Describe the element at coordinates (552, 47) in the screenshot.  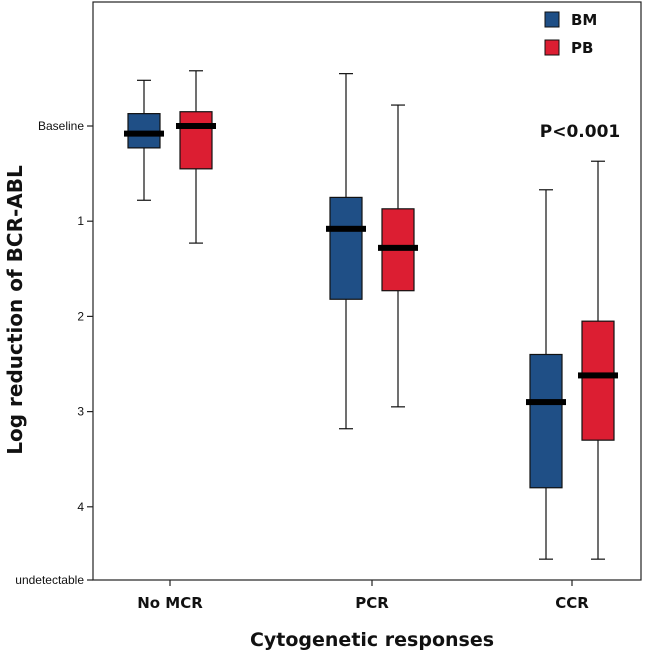
I see `legend-swatch-pb` at that location.